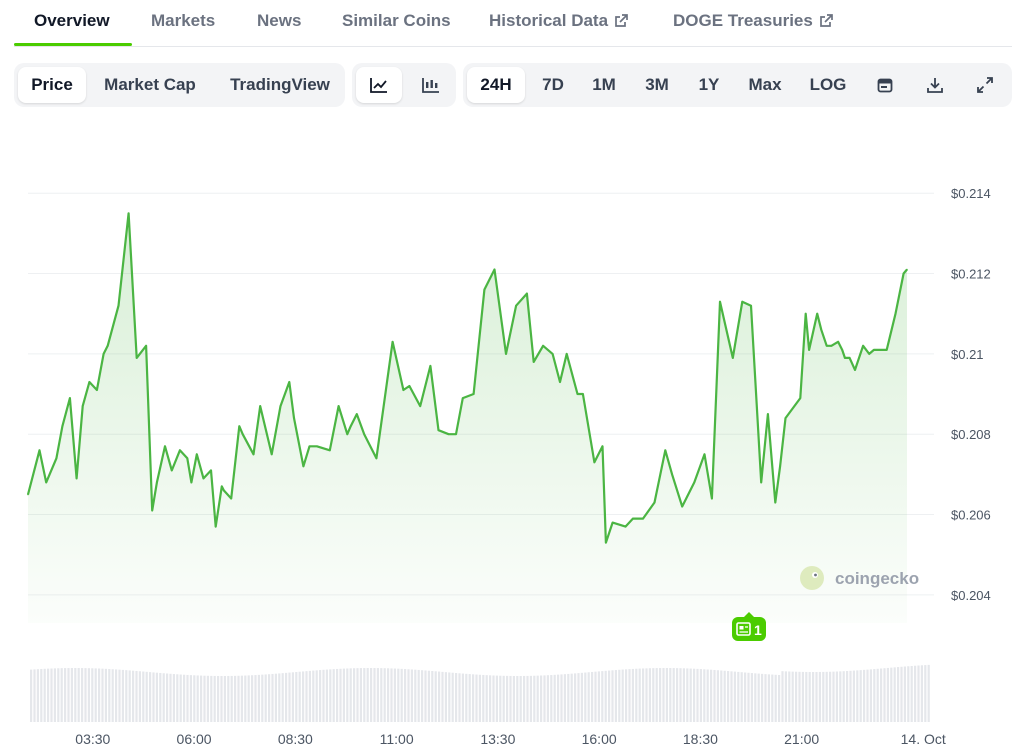  What do you see at coordinates (753, 21) in the screenshot?
I see `tab-doge-treasuries: DOGE Treasuries` at bounding box center [753, 21].